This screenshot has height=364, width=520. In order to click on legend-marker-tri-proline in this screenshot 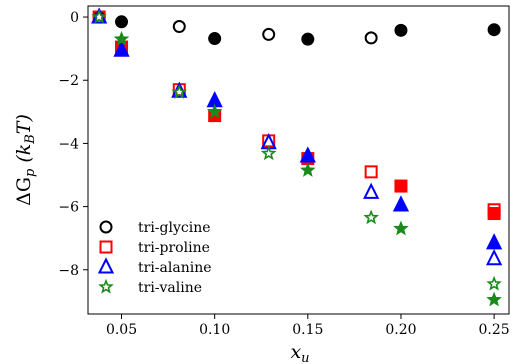, I will do `click(106, 247)`.